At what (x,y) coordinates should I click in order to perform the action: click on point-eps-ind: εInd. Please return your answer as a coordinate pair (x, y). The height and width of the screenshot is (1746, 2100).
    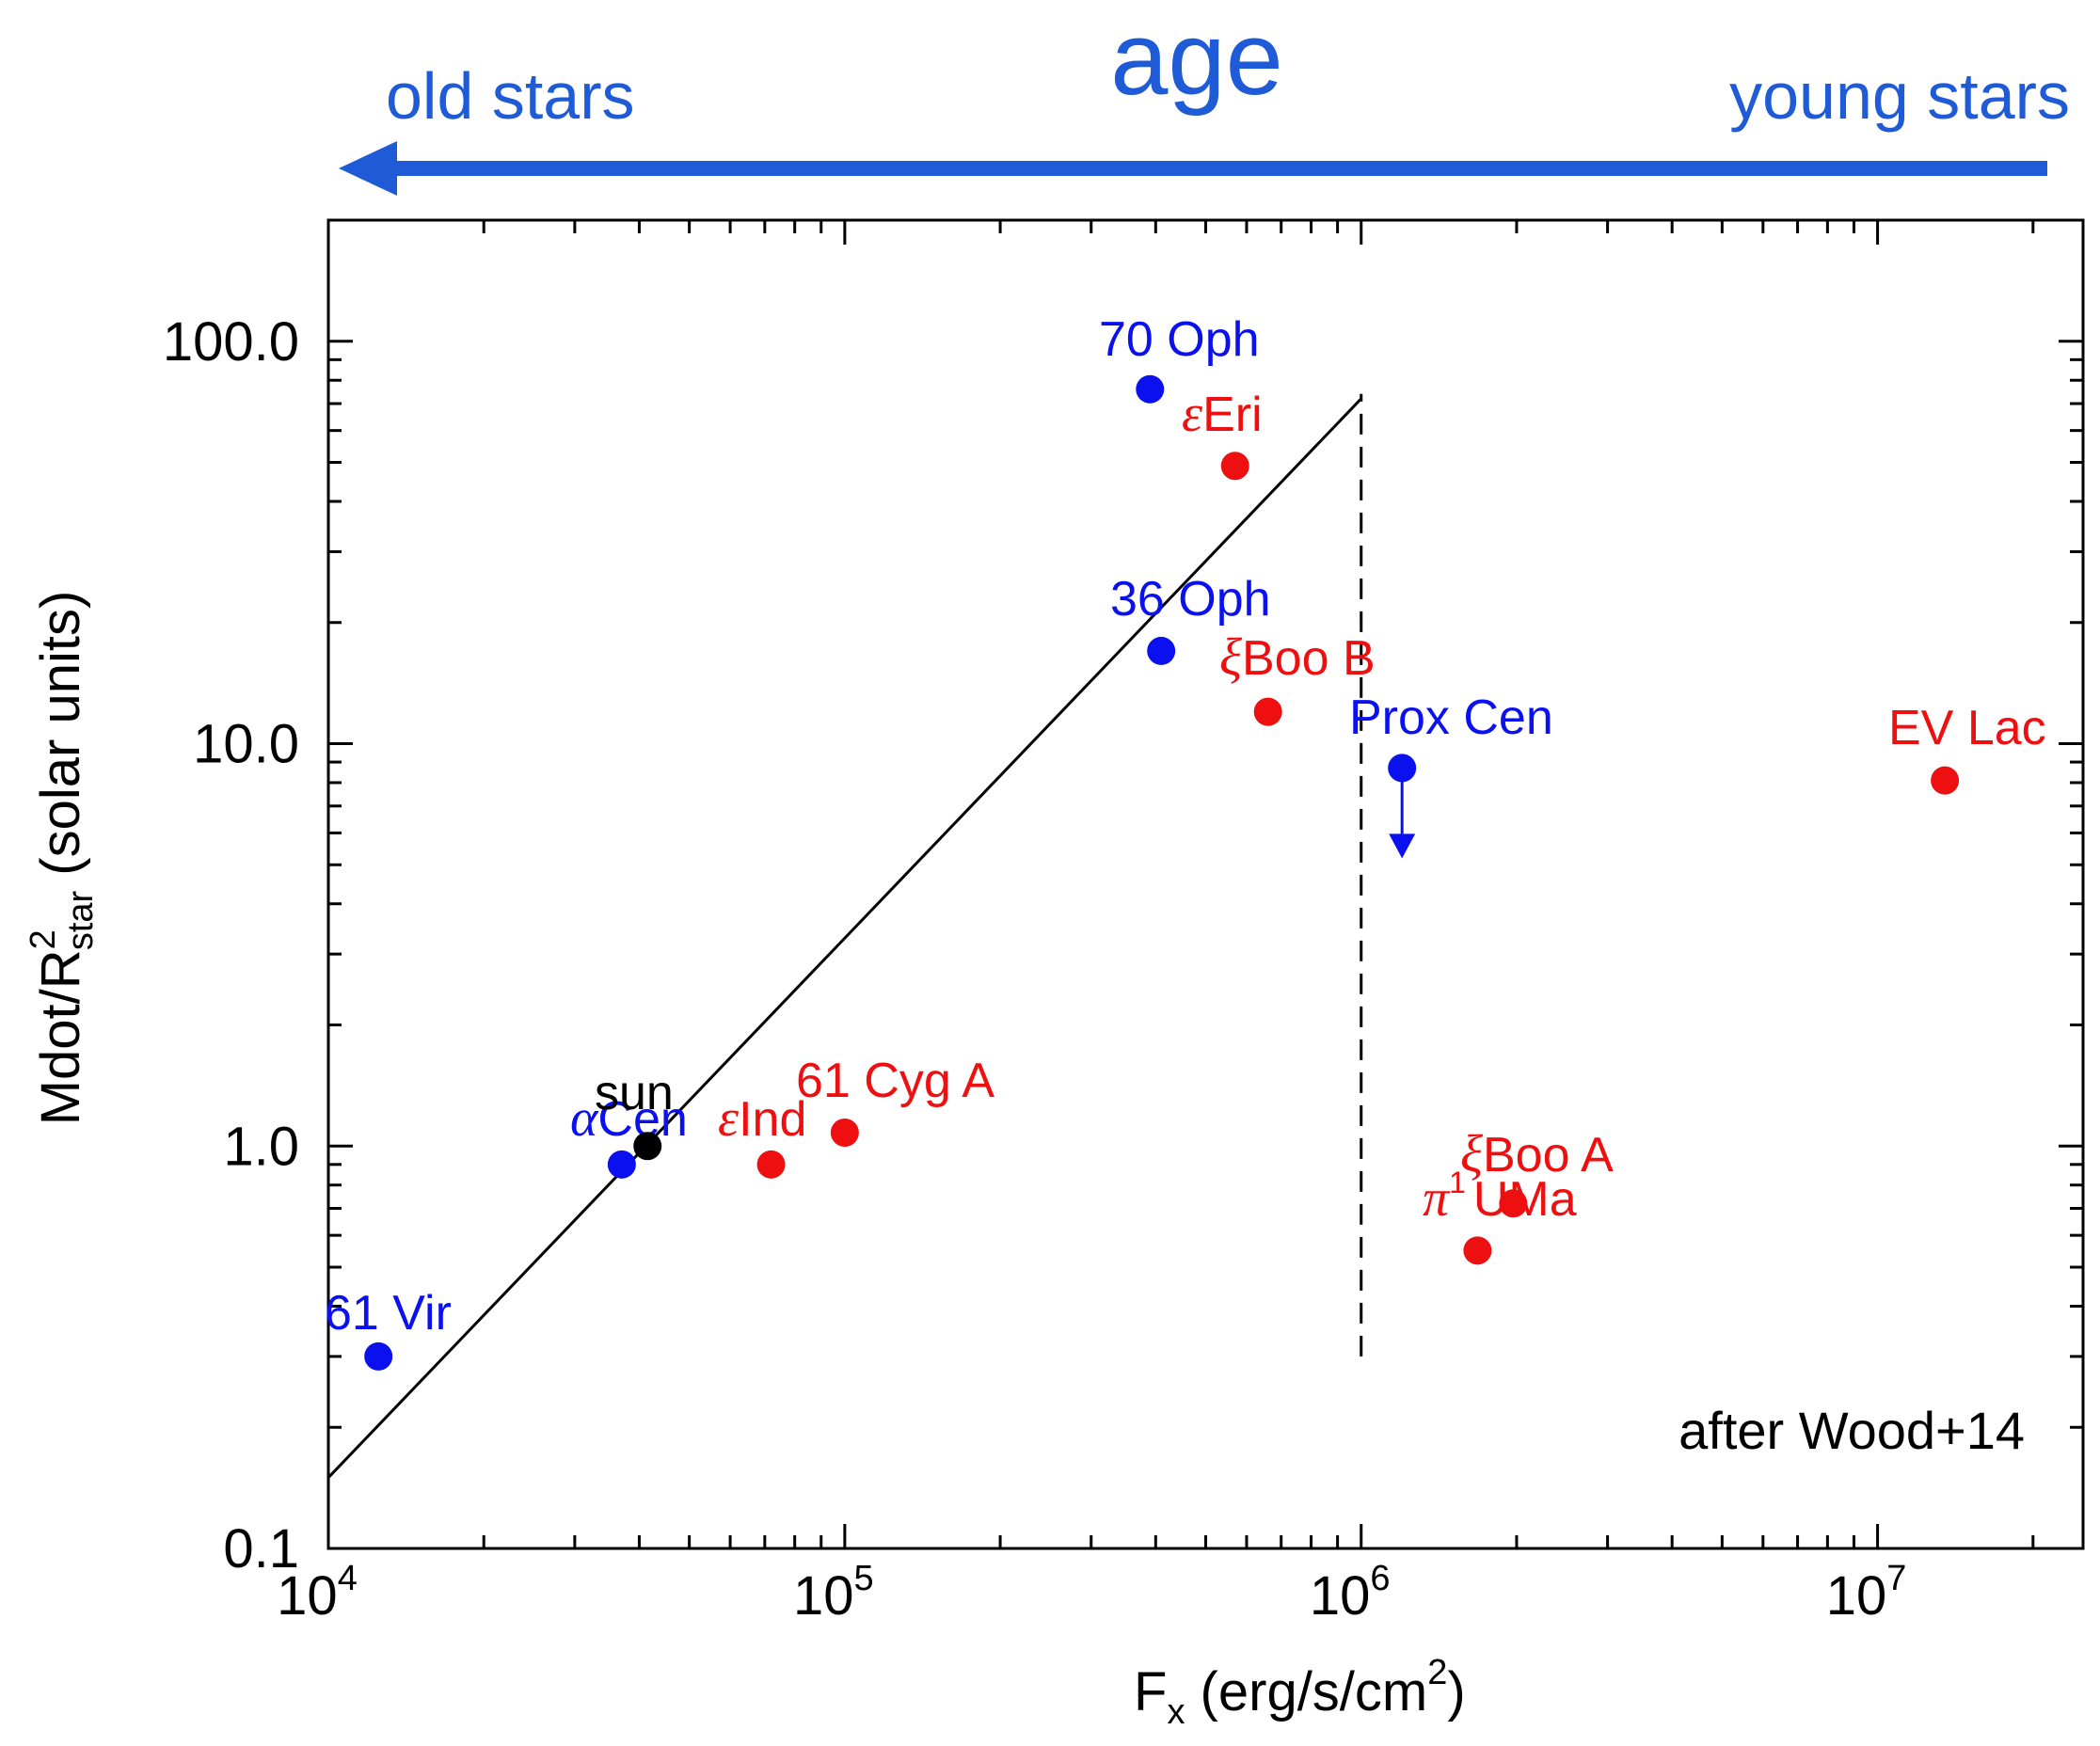
    Looking at the image, I should click on (762, 1134).